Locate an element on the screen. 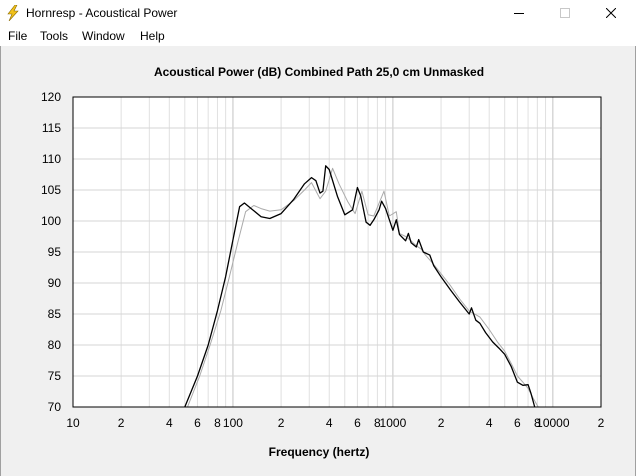 Image resolution: width=636 pixels, height=476 pixels. minimize-icon is located at coordinates (519, 13).